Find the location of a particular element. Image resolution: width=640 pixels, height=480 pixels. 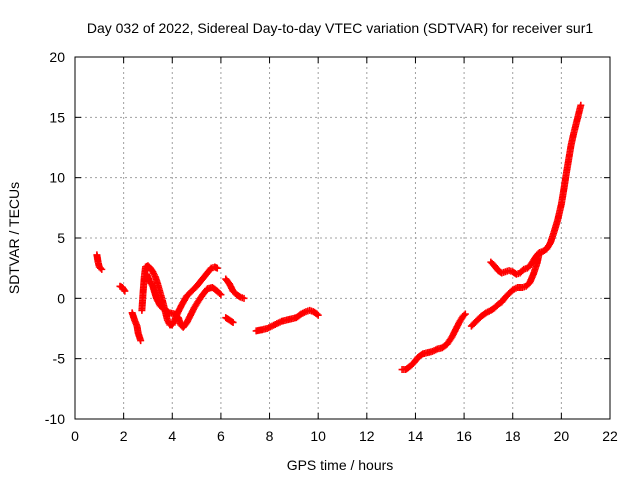

y-axis-label: SDTVAR / TECUs is located at coordinates (14, 238).